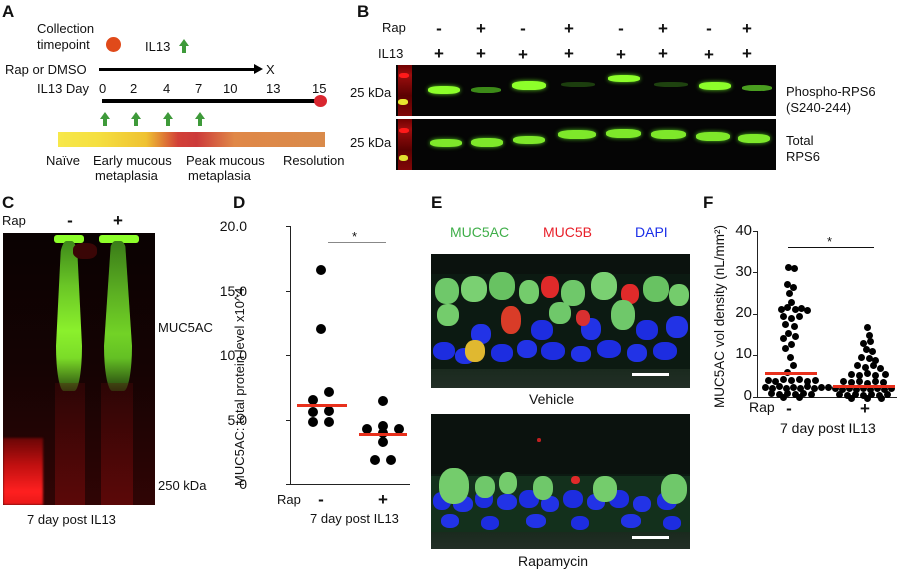 Image resolution: width=900 pixels, height=570 pixels. What do you see at coordinates (191, 139) in the screenshot?
I see `phase-gradient-bar` at bounding box center [191, 139].